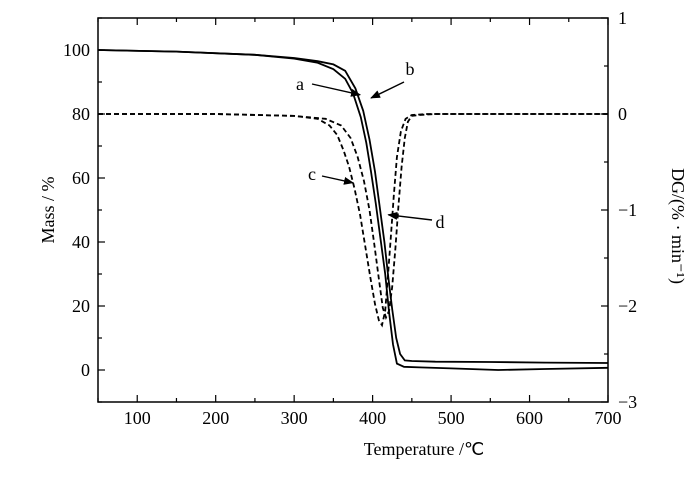 The height and width of the screenshot is (481, 700). Describe the element at coordinates (424, 449) in the screenshot. I see `x-axis-title: Temperature /℃` at that location.